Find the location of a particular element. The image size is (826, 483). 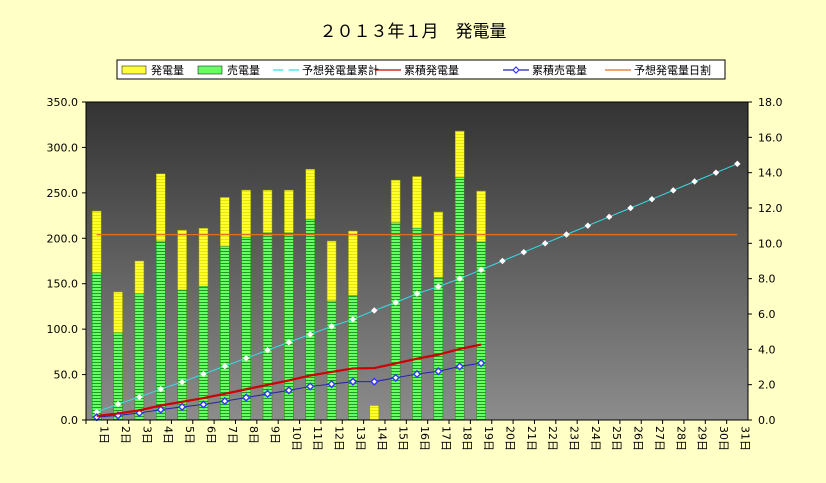

chart-title: ２０１３年１月 発電量 is located at coordinates (413, 32).